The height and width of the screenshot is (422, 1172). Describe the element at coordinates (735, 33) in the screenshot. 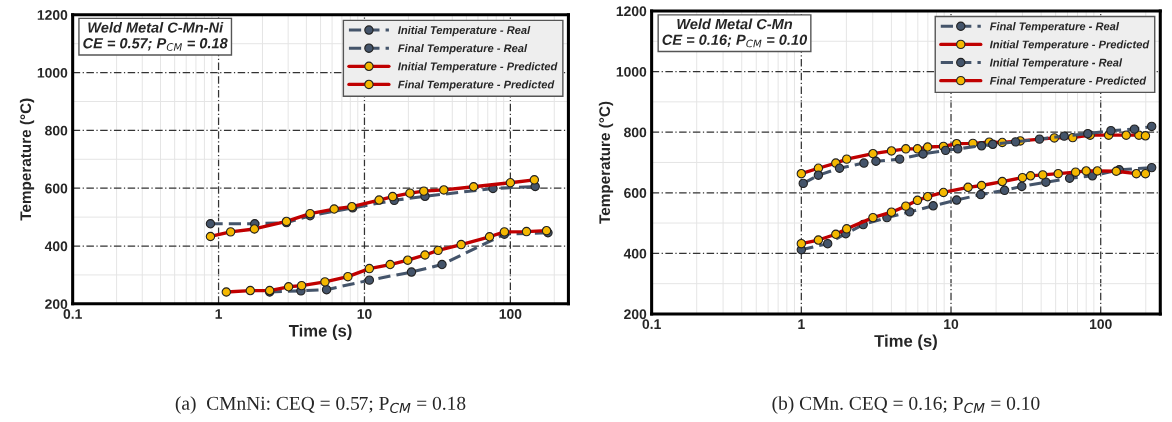

I see `text: Weld Metal C-Mn CE = 0.16; P$_{CM}$ = 0.10` at that location.